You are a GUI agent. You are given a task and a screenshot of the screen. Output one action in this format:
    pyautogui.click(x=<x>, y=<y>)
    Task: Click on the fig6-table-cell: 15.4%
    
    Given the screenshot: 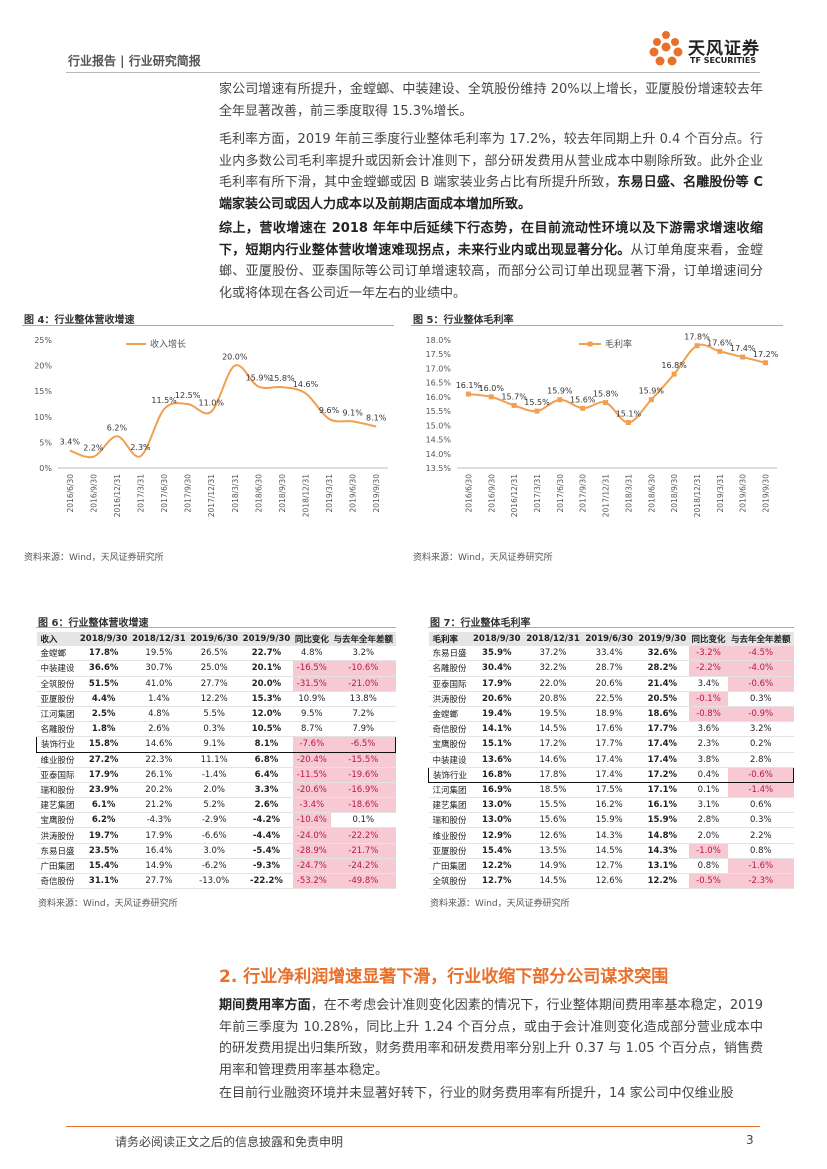 What is the action you would take?
    pyautogui.click(x=103, y=866)
    